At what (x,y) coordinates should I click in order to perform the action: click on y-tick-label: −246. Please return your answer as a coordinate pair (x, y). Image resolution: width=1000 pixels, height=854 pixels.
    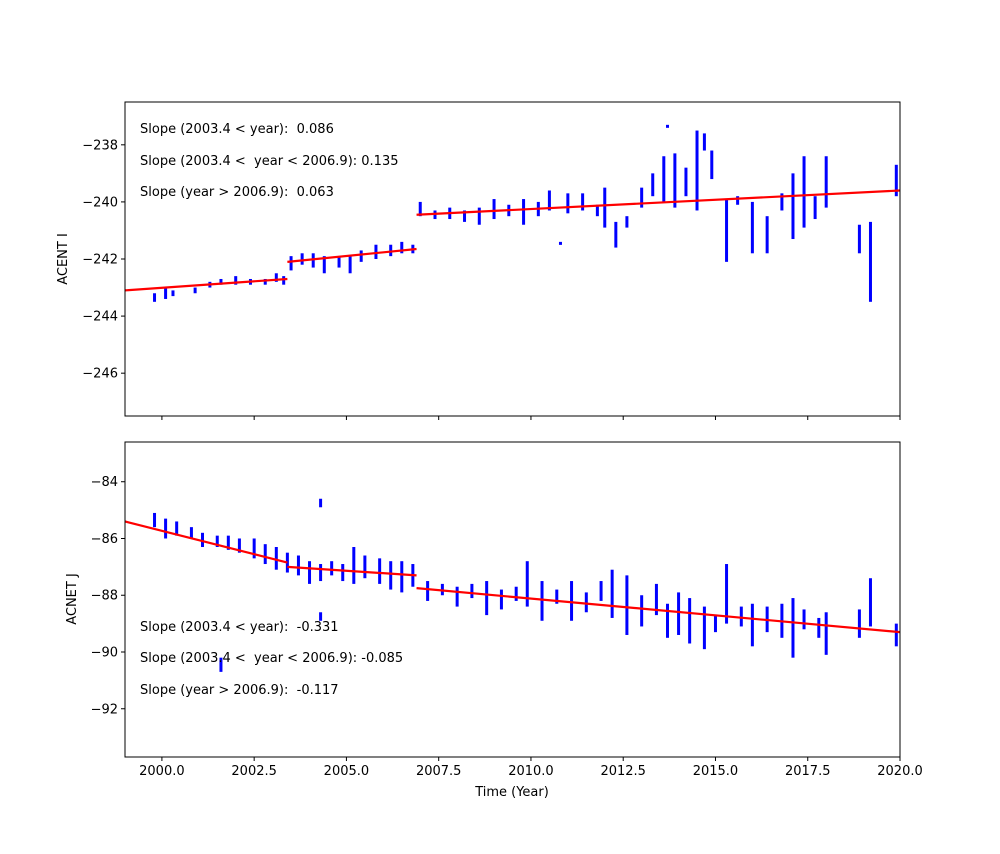
    Looking at the image, I should click on (100, 374).